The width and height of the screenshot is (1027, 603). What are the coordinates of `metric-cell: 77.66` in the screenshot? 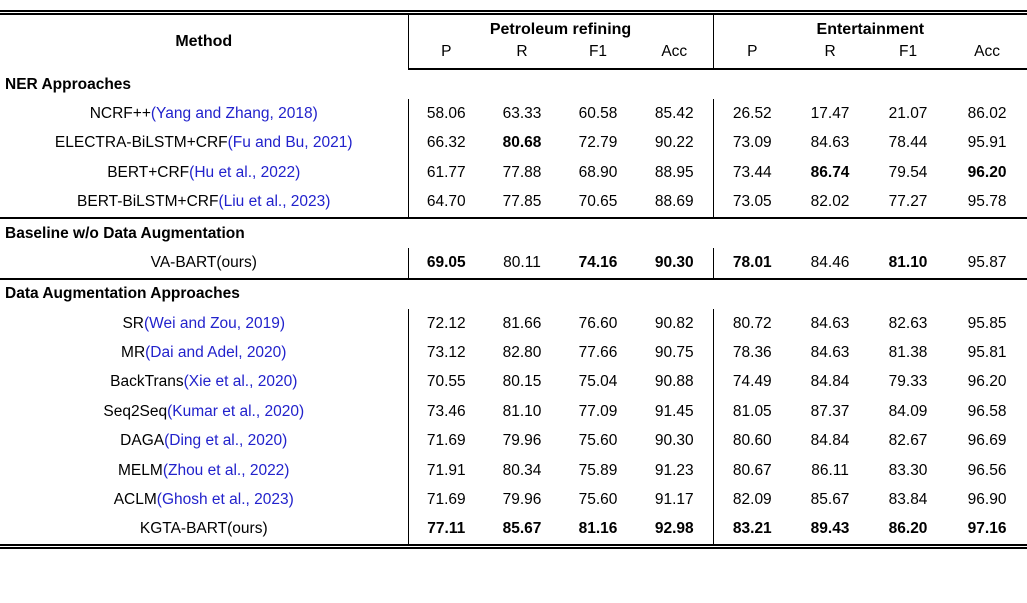 It's located at (598, 353).